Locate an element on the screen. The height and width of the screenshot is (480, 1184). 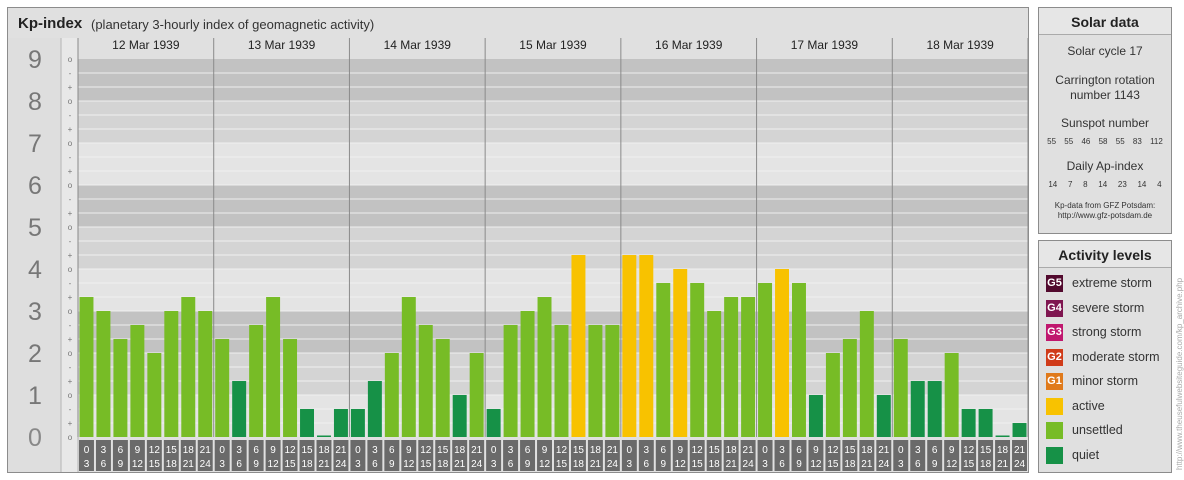
ap-value-5: 14 is located at coordinates (1142, 184).